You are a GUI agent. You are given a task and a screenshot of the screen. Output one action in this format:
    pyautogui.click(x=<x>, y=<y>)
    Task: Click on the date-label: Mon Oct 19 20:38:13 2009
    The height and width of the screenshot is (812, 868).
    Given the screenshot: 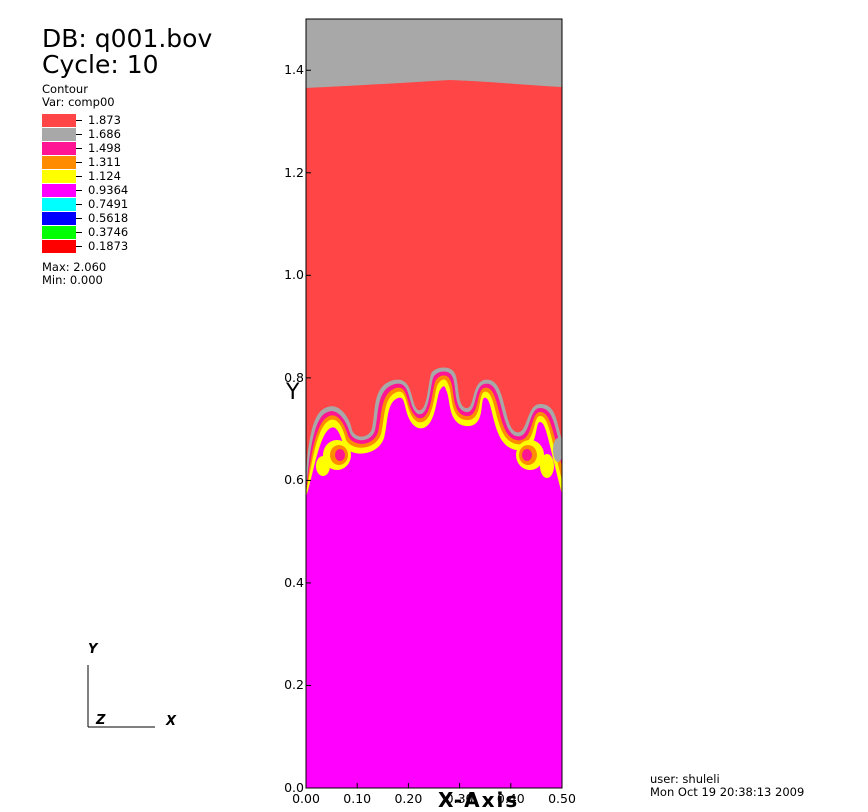 What is the action you would take?
    pyautogui.click(x=727, y=792)
    